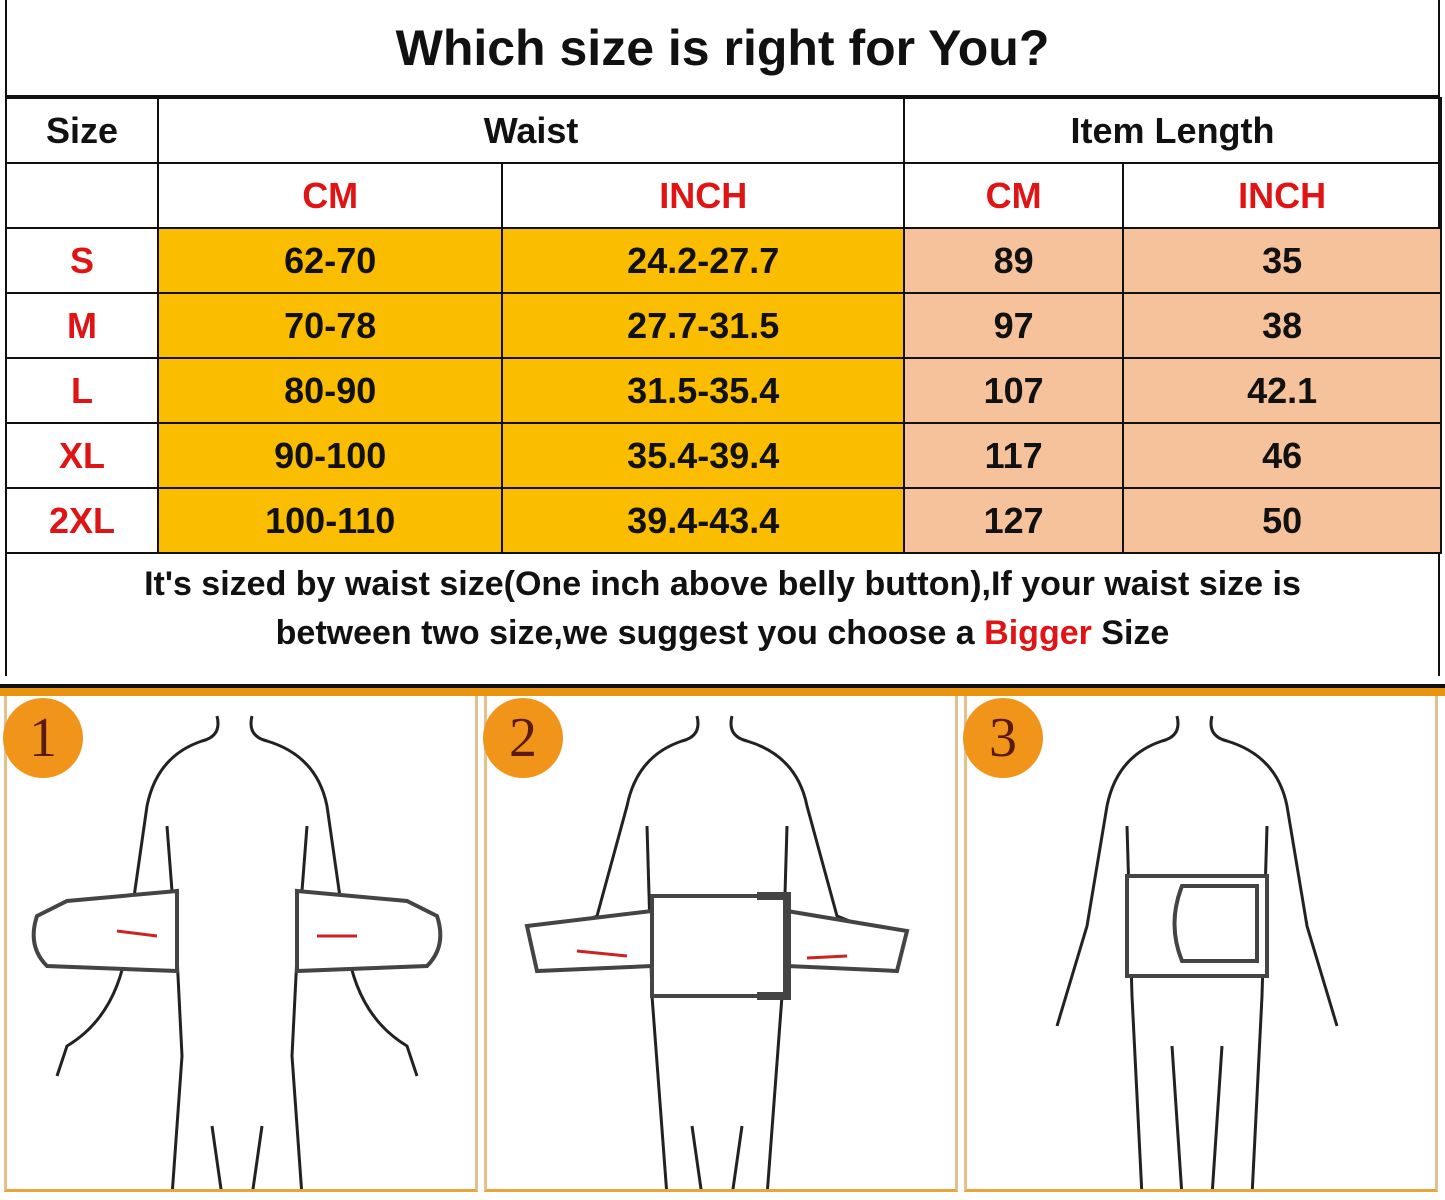 Image resolution: width=1445 pixels, height=1200 pixels. I want to click on size-label: S, so click(82, 260).